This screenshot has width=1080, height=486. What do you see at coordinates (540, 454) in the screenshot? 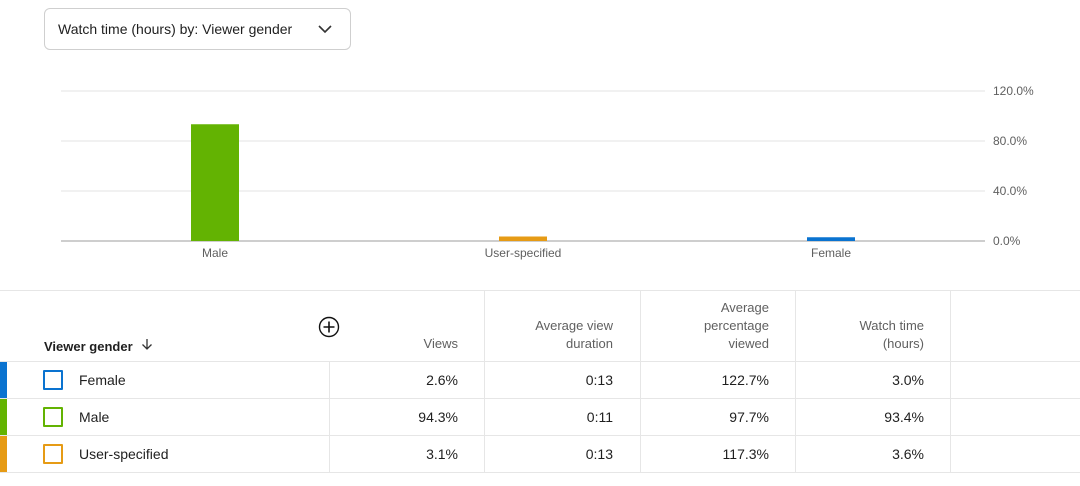
I see `table-row: User-specified 3.1% 0:13 117.3% 3.6%` at bounding box center [540, 454].